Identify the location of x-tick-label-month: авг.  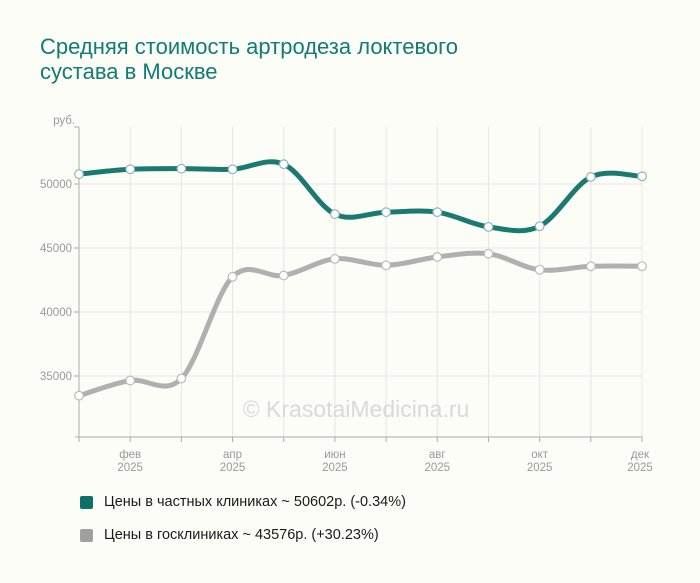
(437, 455).